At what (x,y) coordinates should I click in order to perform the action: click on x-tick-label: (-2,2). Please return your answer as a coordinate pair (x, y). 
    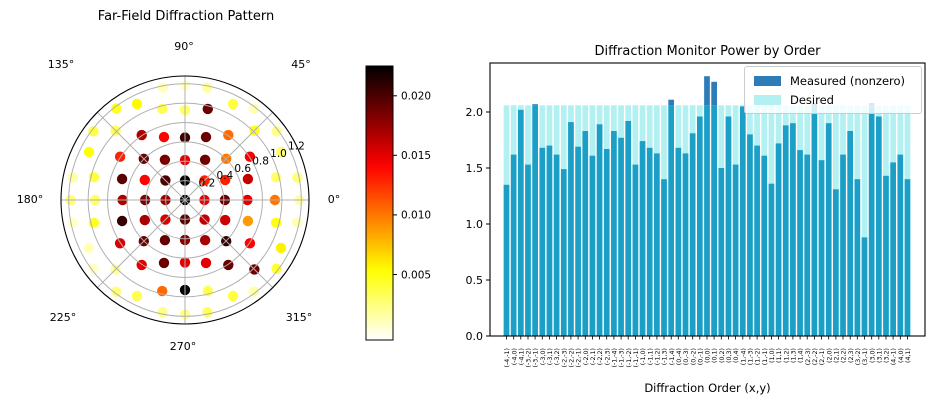
    Looking at the image, I should click on (600, 356).